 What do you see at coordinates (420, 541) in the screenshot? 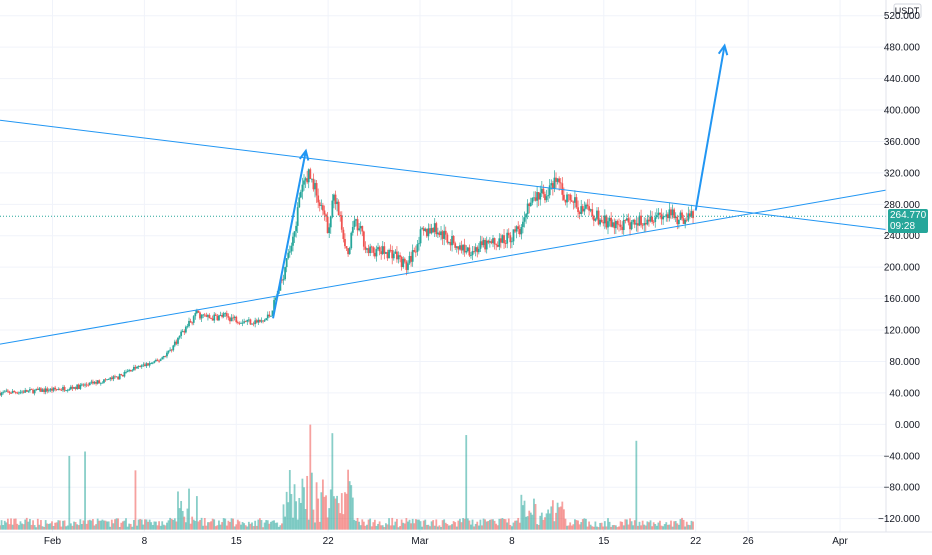
I see `x-tick-label: Mar` at bounding box center [420, 541].